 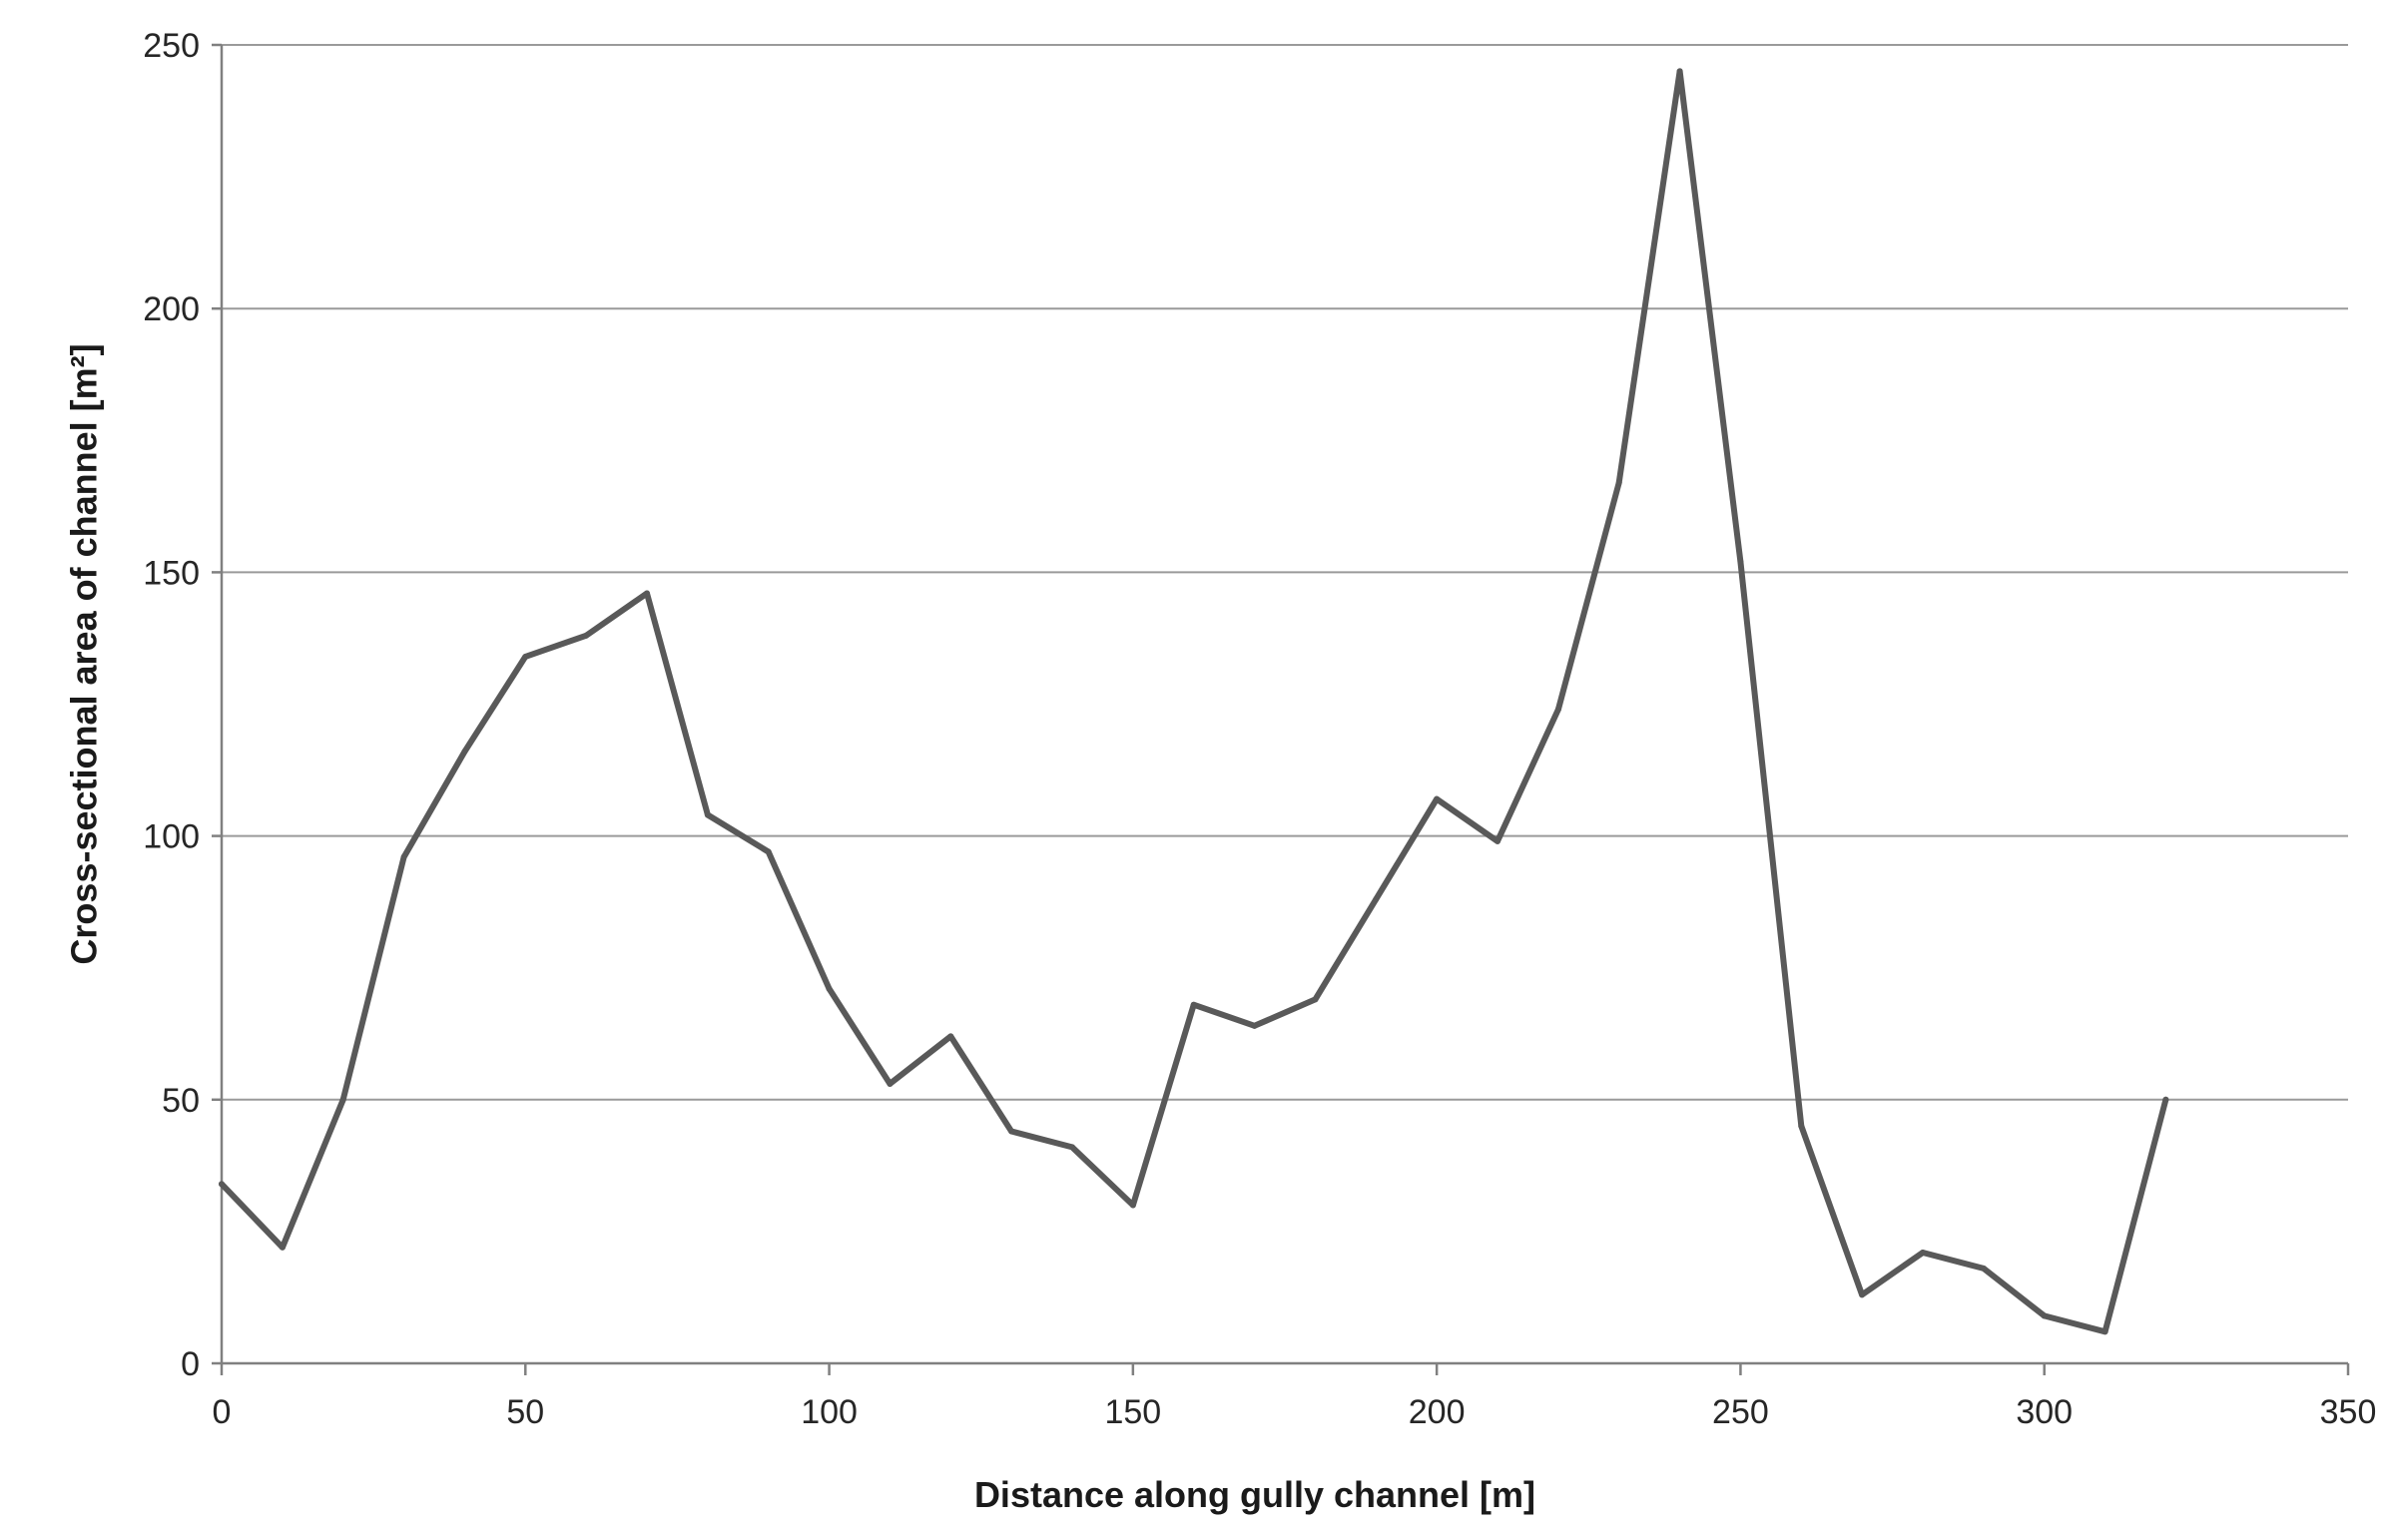 I want to click on y-tick-label: 50, so click(x=181, y=1101).